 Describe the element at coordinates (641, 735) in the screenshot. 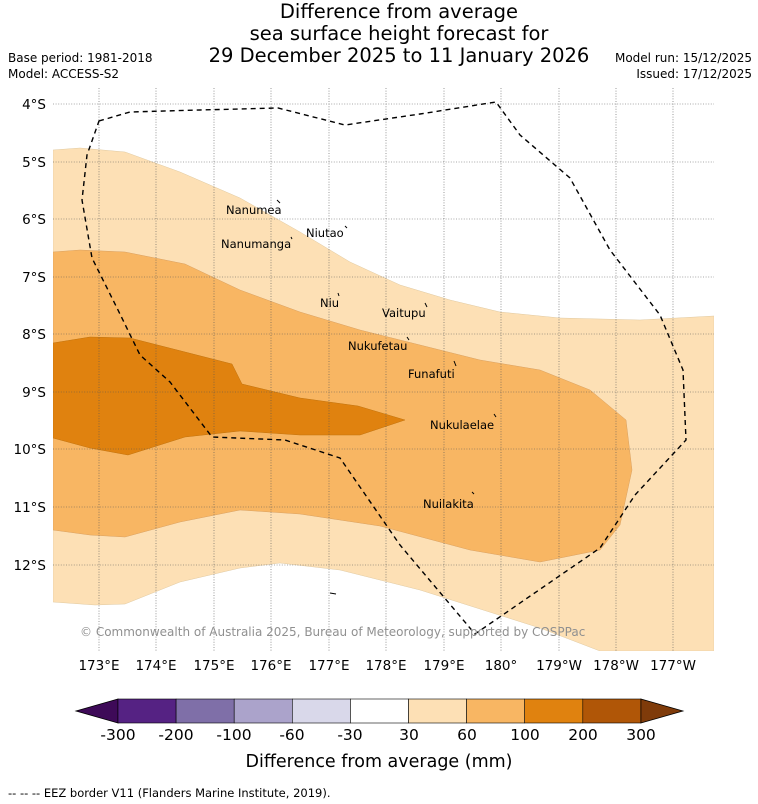

I see `colorbar-tick-label: 300` at that location.